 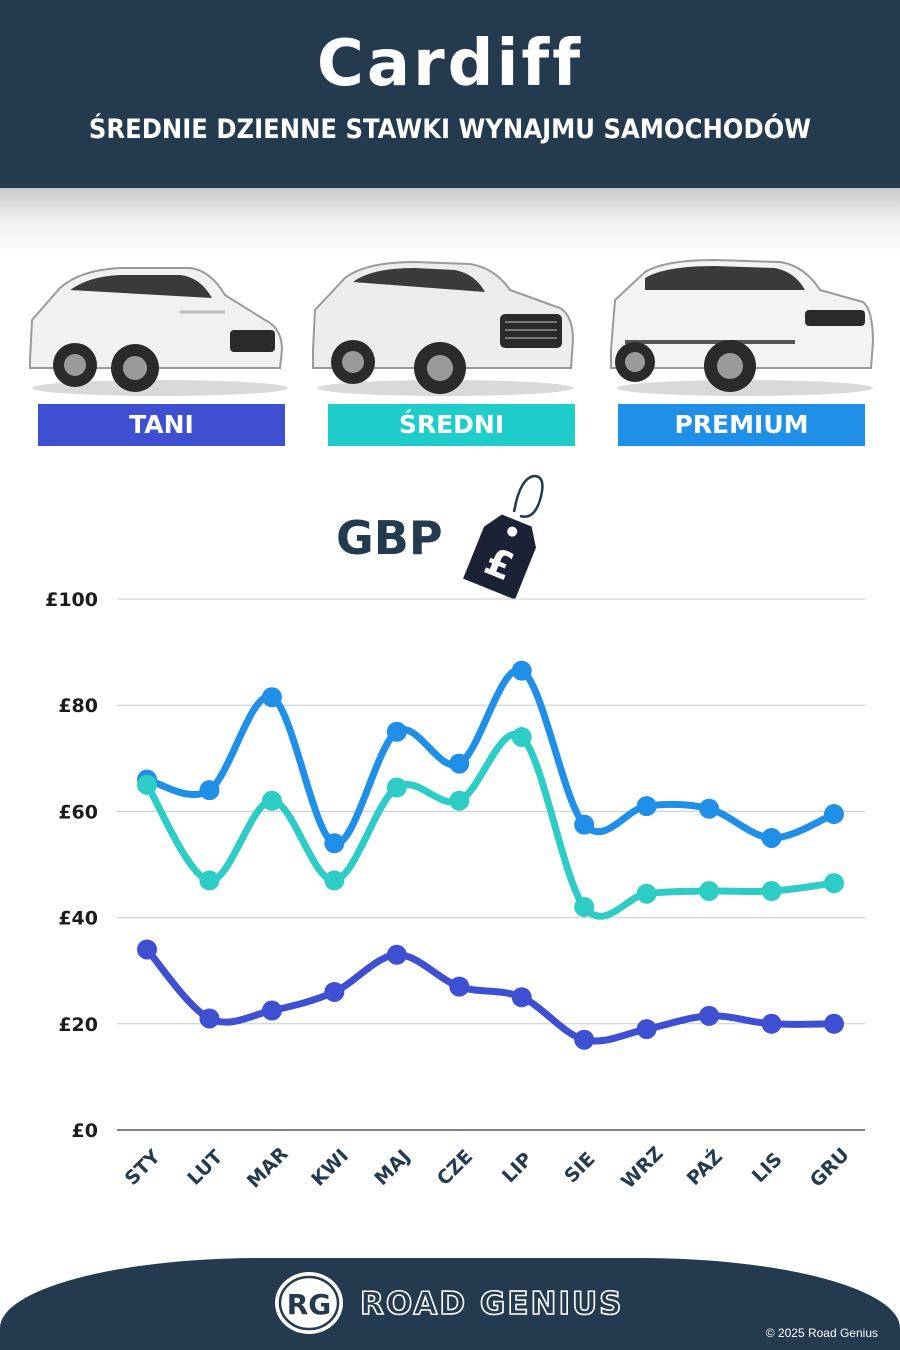 I want to click on y-tick-label: £40, so click(x=78, y=919).